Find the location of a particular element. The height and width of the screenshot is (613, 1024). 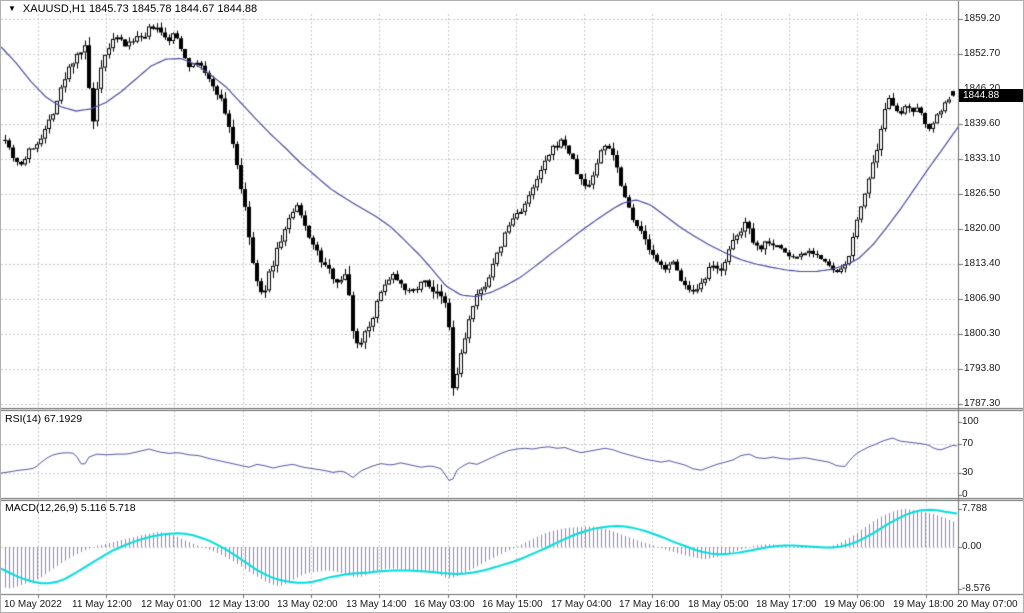

time-axis-label: 17 May 04:00 is located at coordinates (581, 604).